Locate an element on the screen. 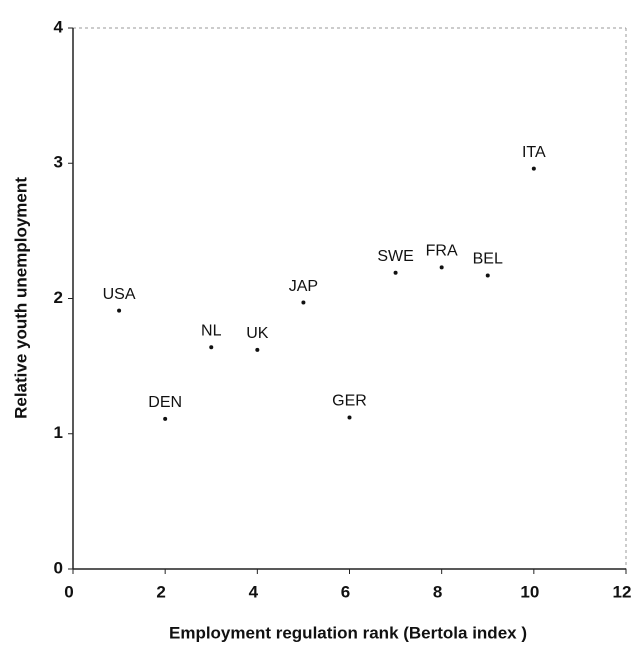  point-label: BEL is located at coordinates (488, 259).